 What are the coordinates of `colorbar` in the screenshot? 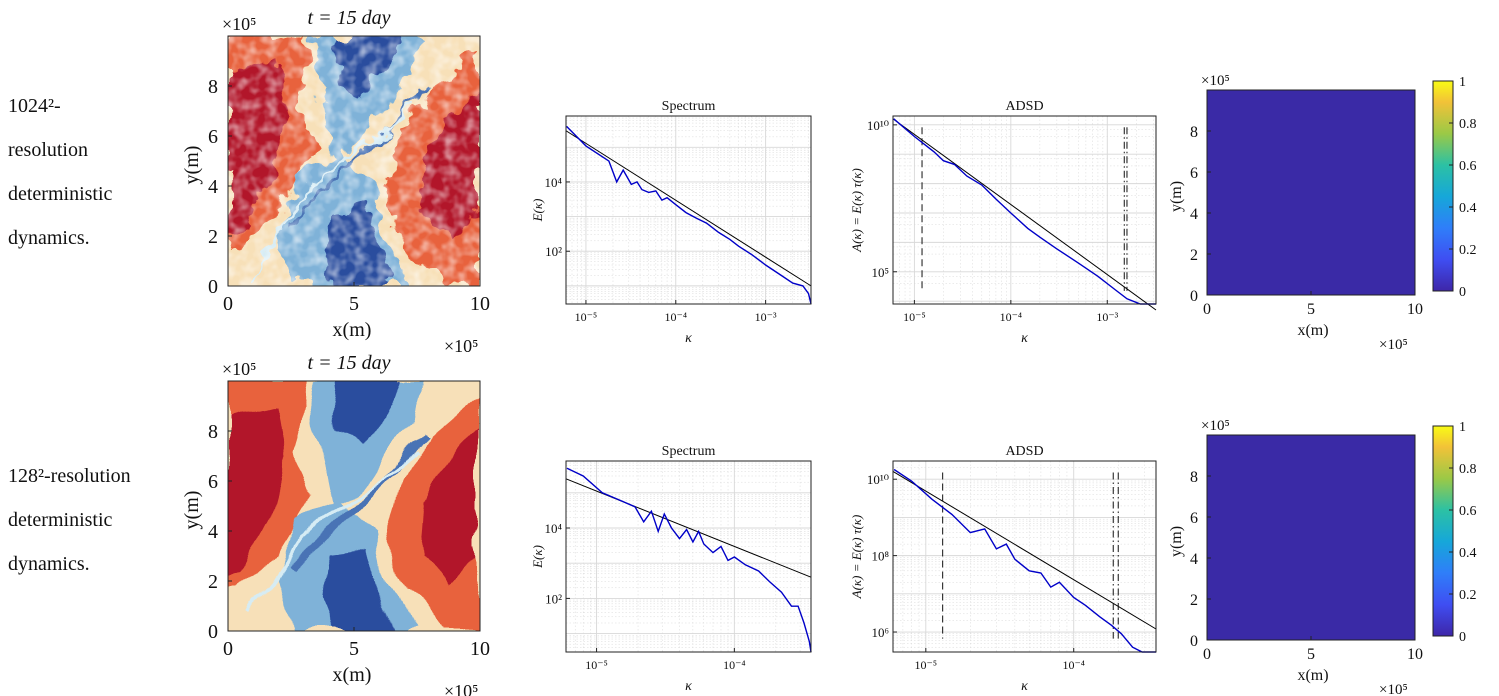 It's located at (1443, 186).